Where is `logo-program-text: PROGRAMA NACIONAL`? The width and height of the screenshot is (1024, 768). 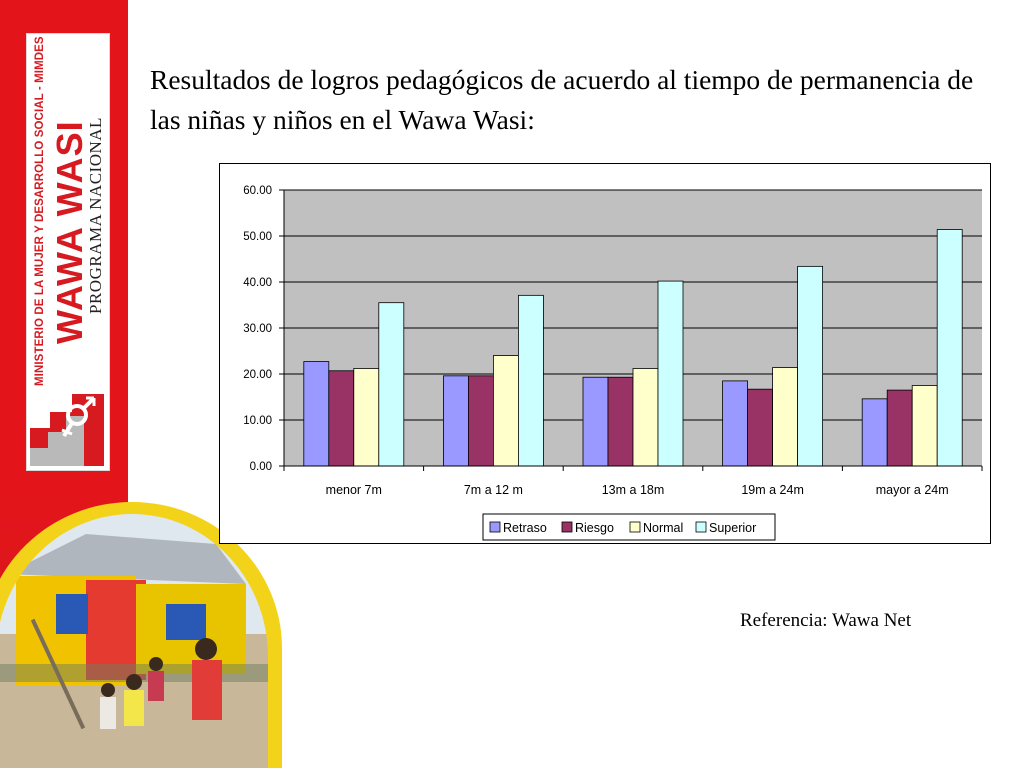 logo-program-text: PROGRAMA NACIONAL is located at coordinates (95, 215).